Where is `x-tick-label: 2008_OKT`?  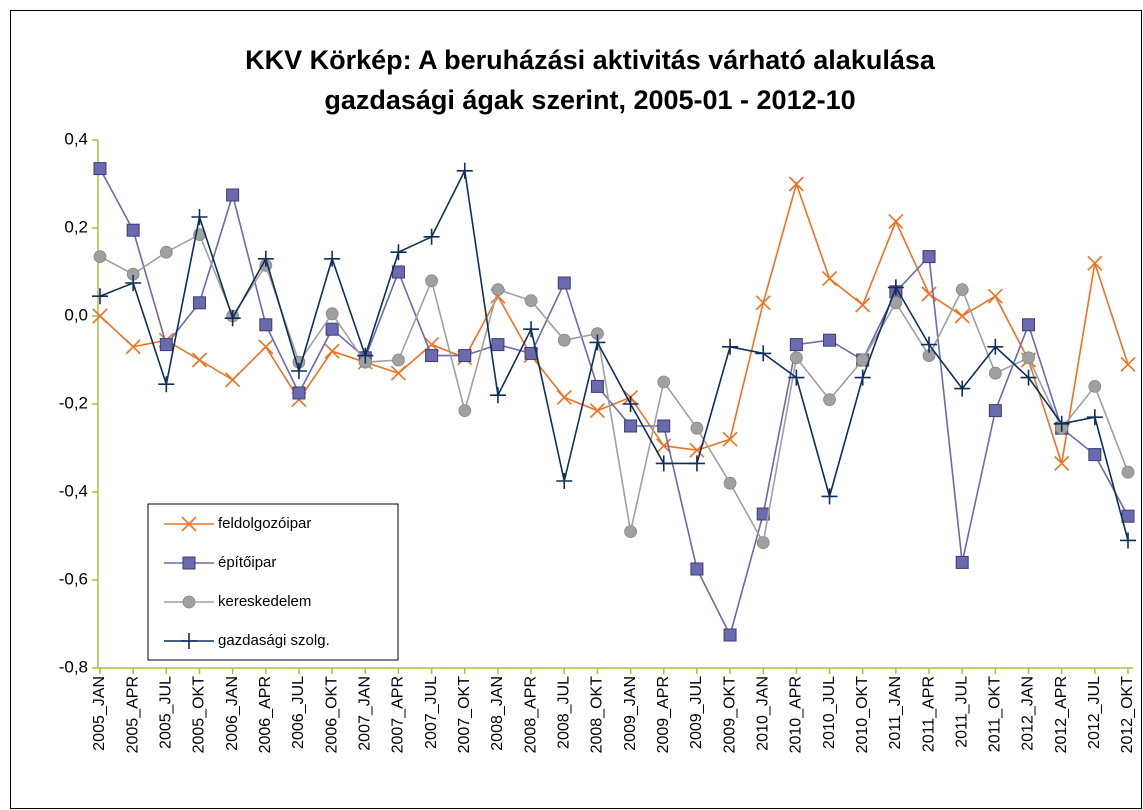 x-tick-label: 2008_OKT is located at coordinates (597, 715).